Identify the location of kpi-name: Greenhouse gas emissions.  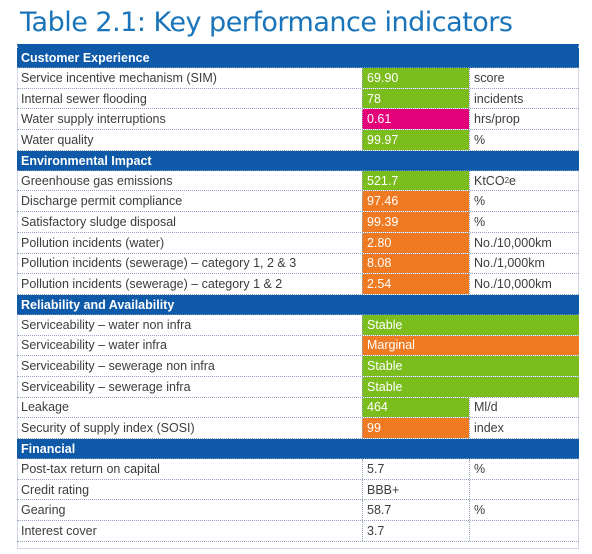
(97, 180).